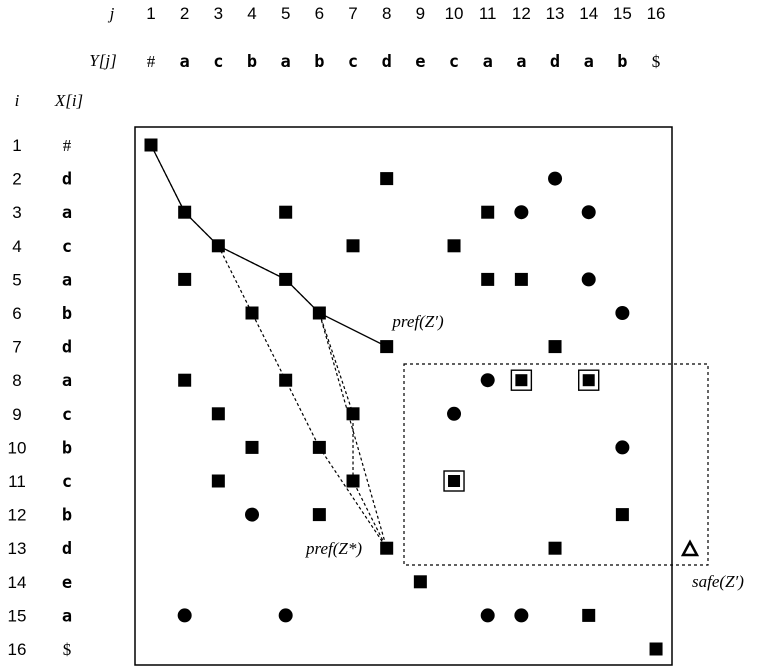 This screenshot has width=757, height=669. I want to click on row-number: 12, so click(17, 515).